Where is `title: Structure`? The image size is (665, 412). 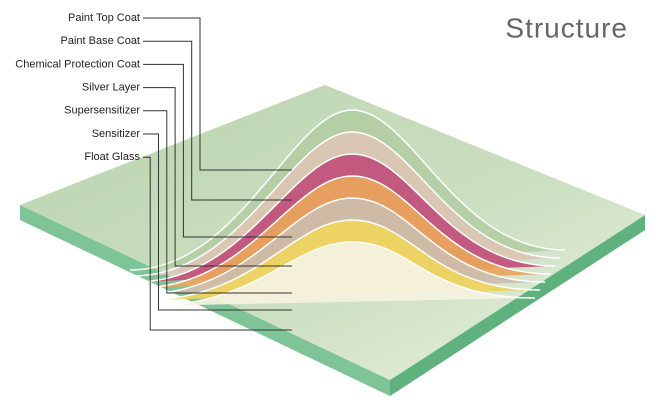 title: Structure is located at coordinates (566, 27).